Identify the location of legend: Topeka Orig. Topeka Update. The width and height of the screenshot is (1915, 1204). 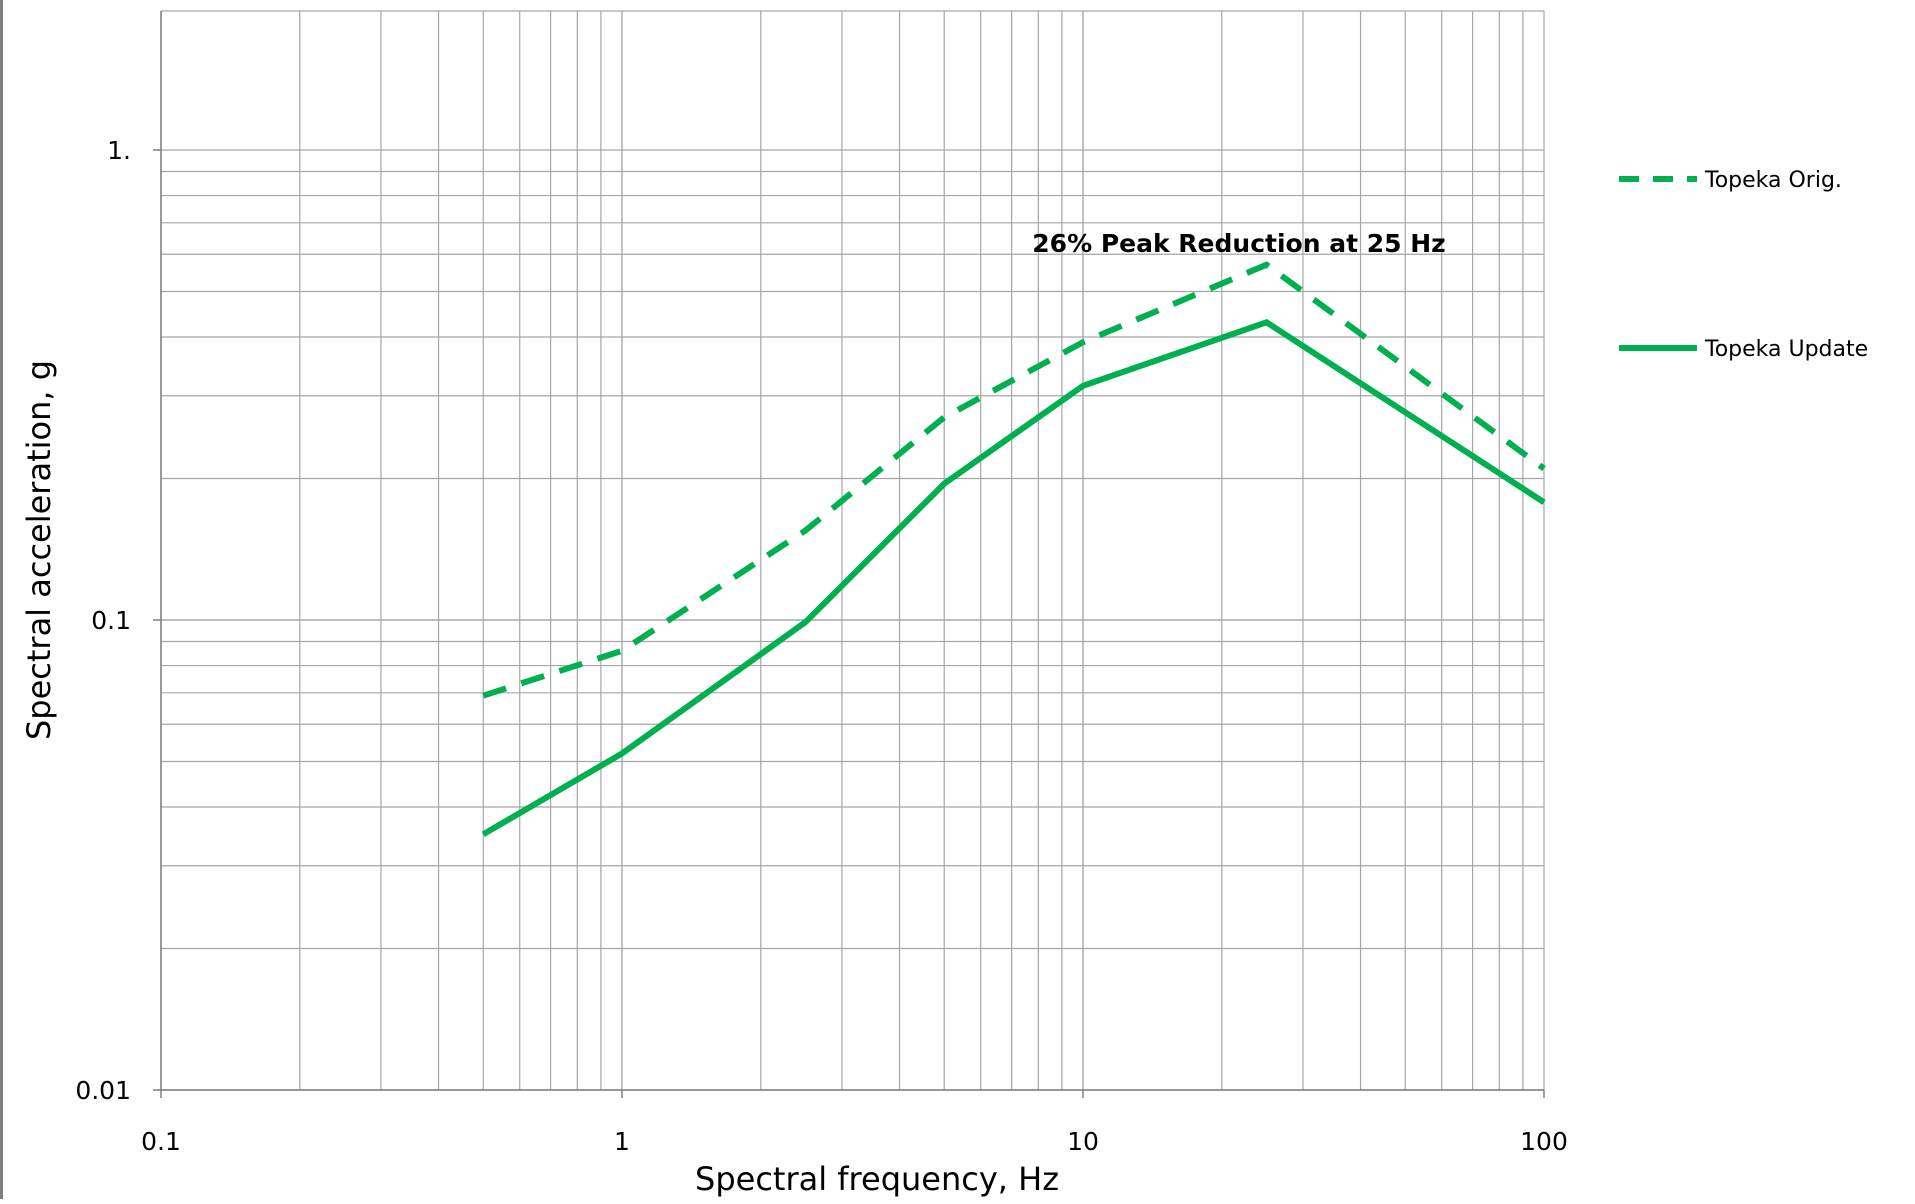
(1743, 265).